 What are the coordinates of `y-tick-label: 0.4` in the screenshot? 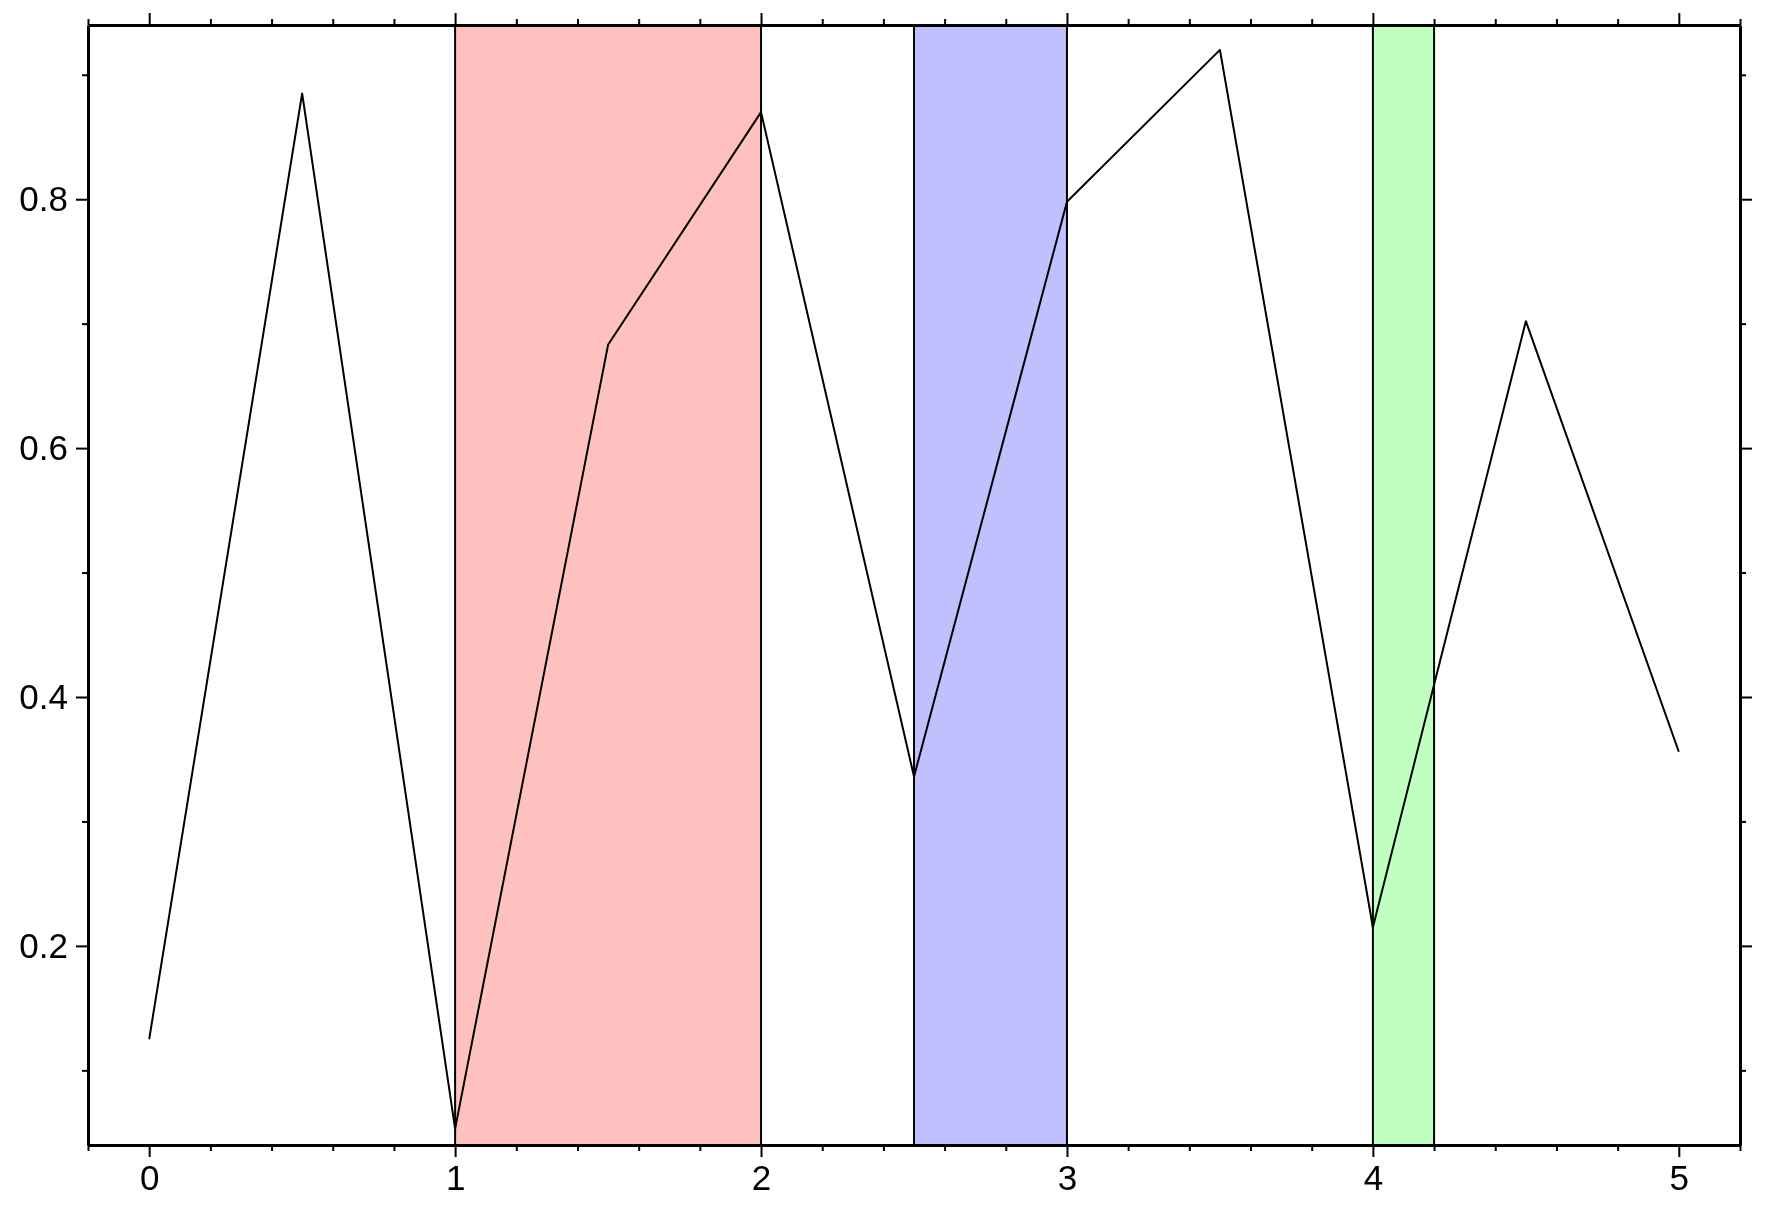 It's located at (43, 696).